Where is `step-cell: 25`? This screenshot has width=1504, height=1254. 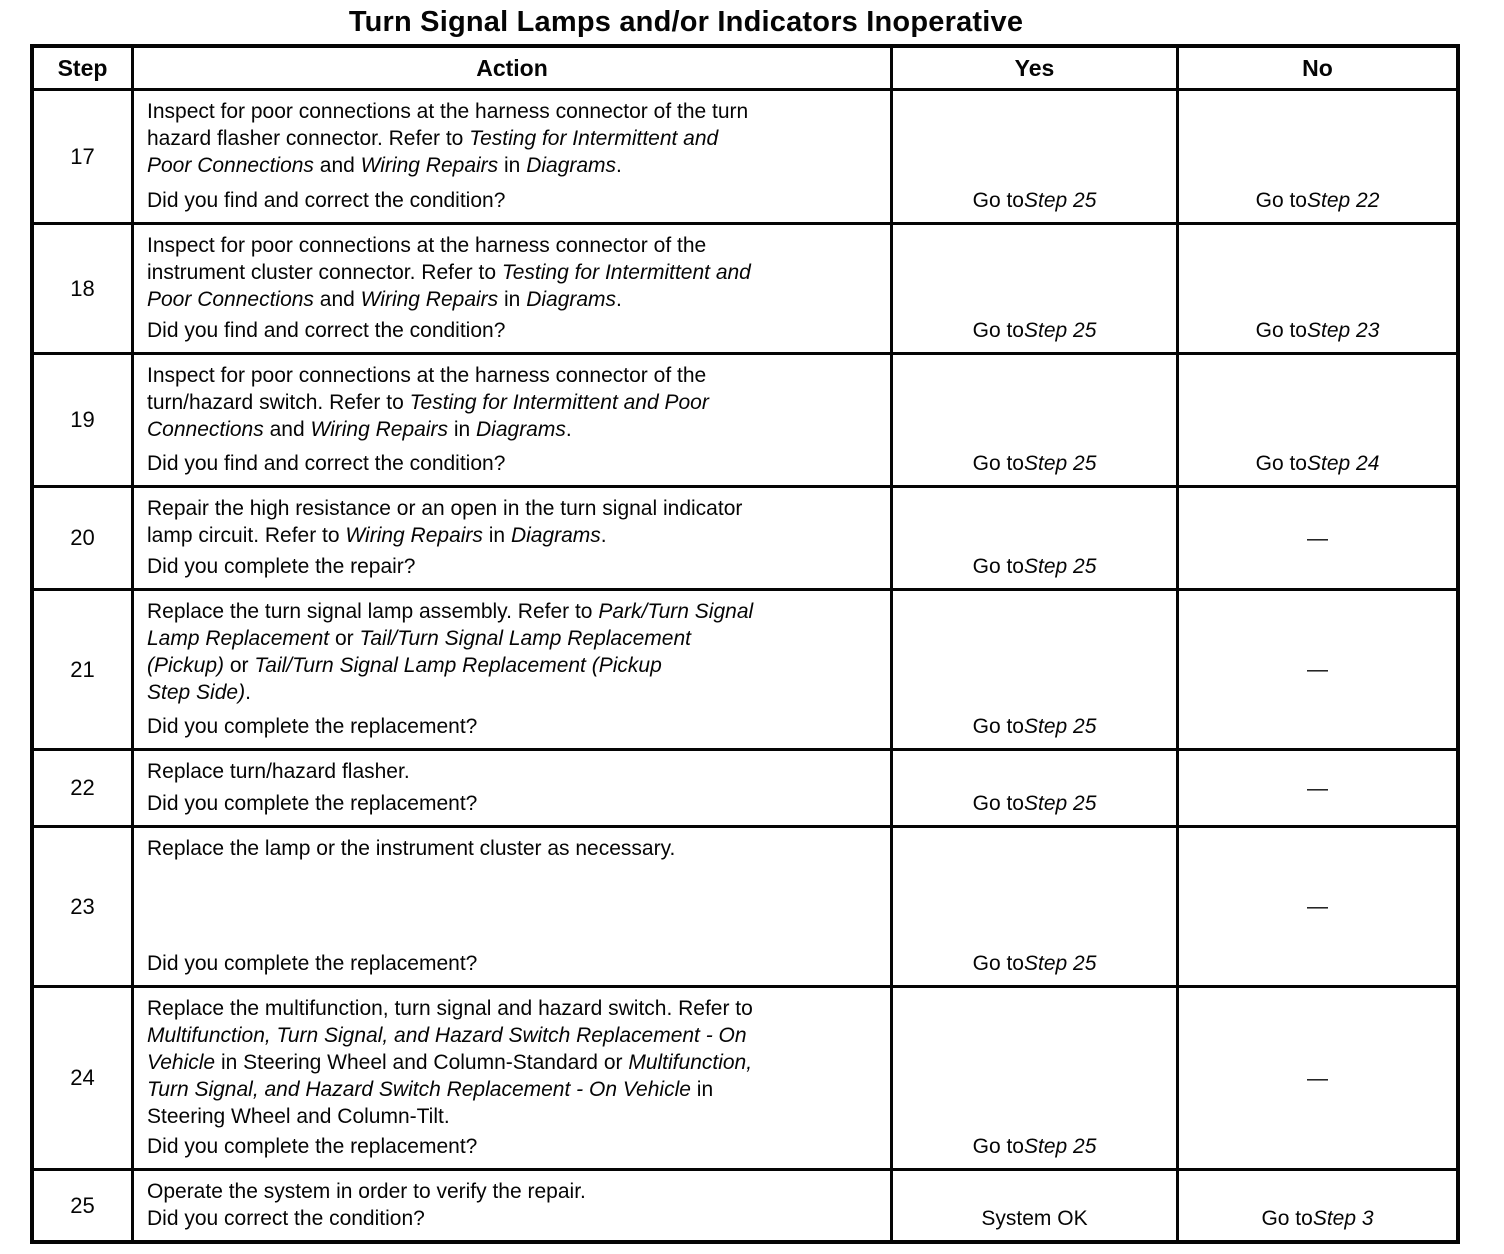 step-cell: 25 is located at coordinates (82, 1205).